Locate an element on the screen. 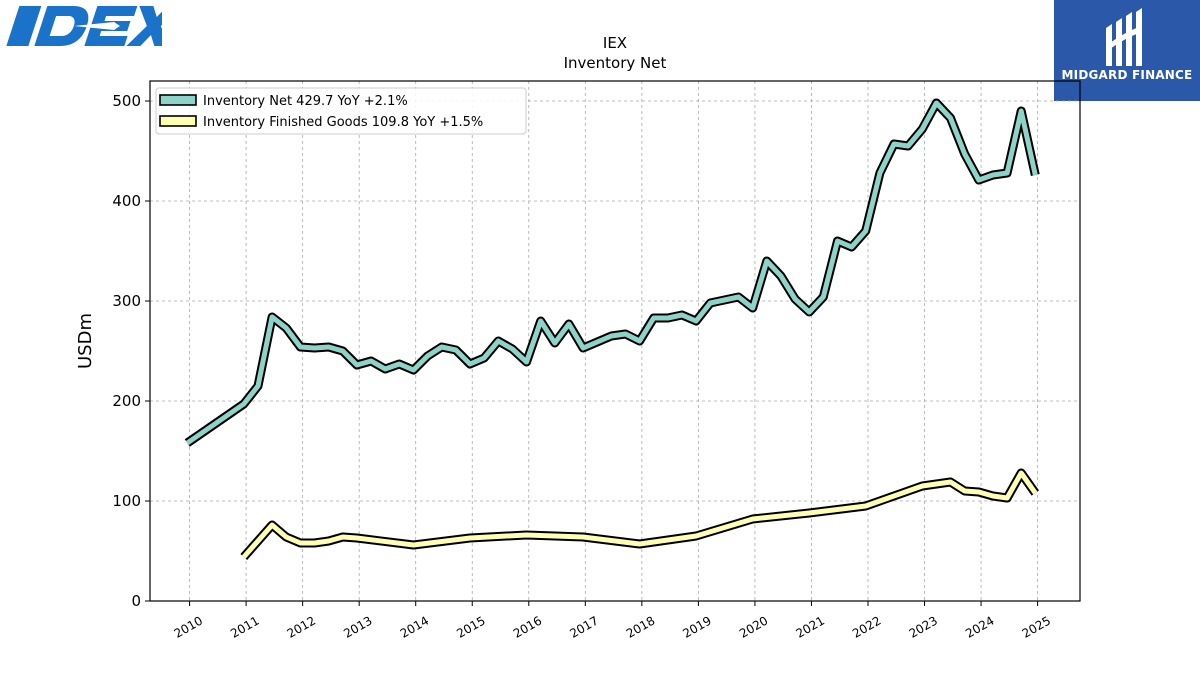 The image size is (1200, 675). y-tick-label: 200 is located at coordinates (126, 401).